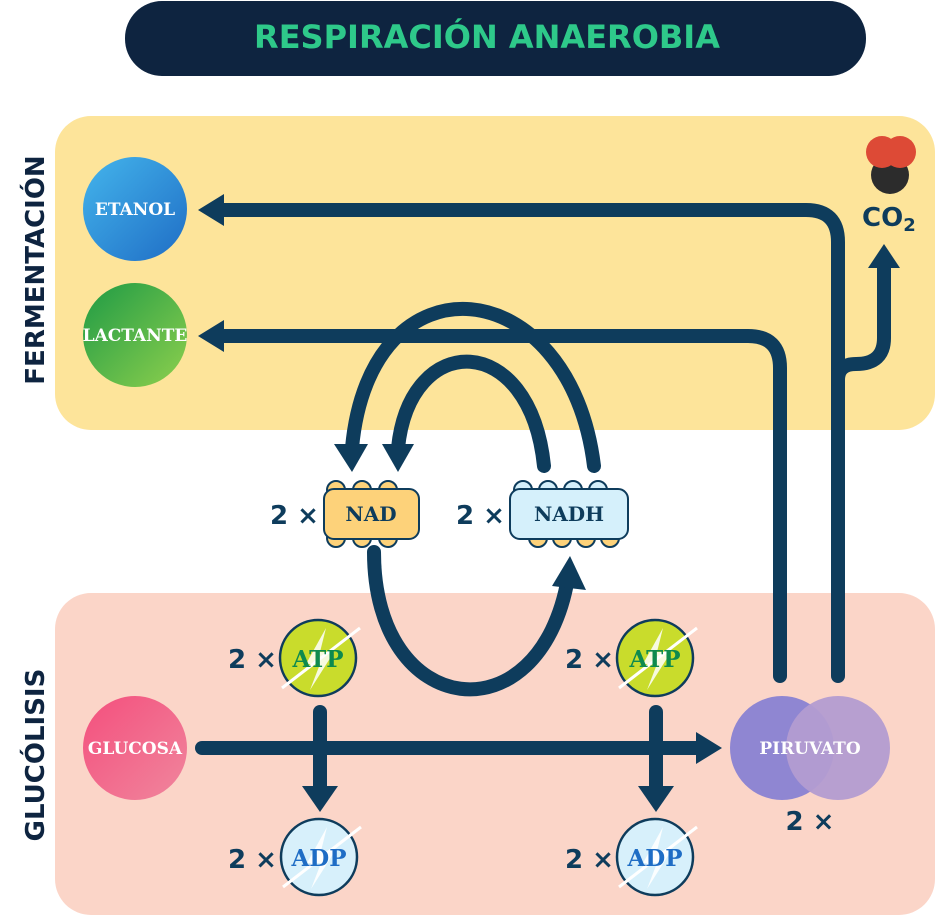 The height and width of the screenshot is (918, 938). Describe the element at coordinates (294, 516) in the screenshot. I see `nad-multiplier: 2 ×` at that location.